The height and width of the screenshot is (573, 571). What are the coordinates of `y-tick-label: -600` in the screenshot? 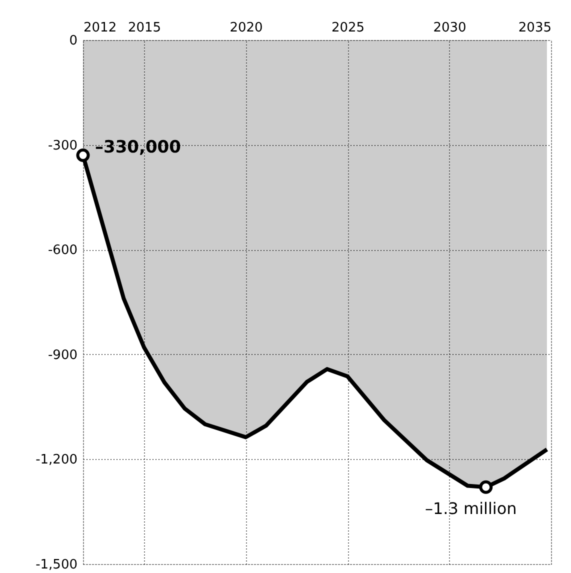 It's located at (63, 250).